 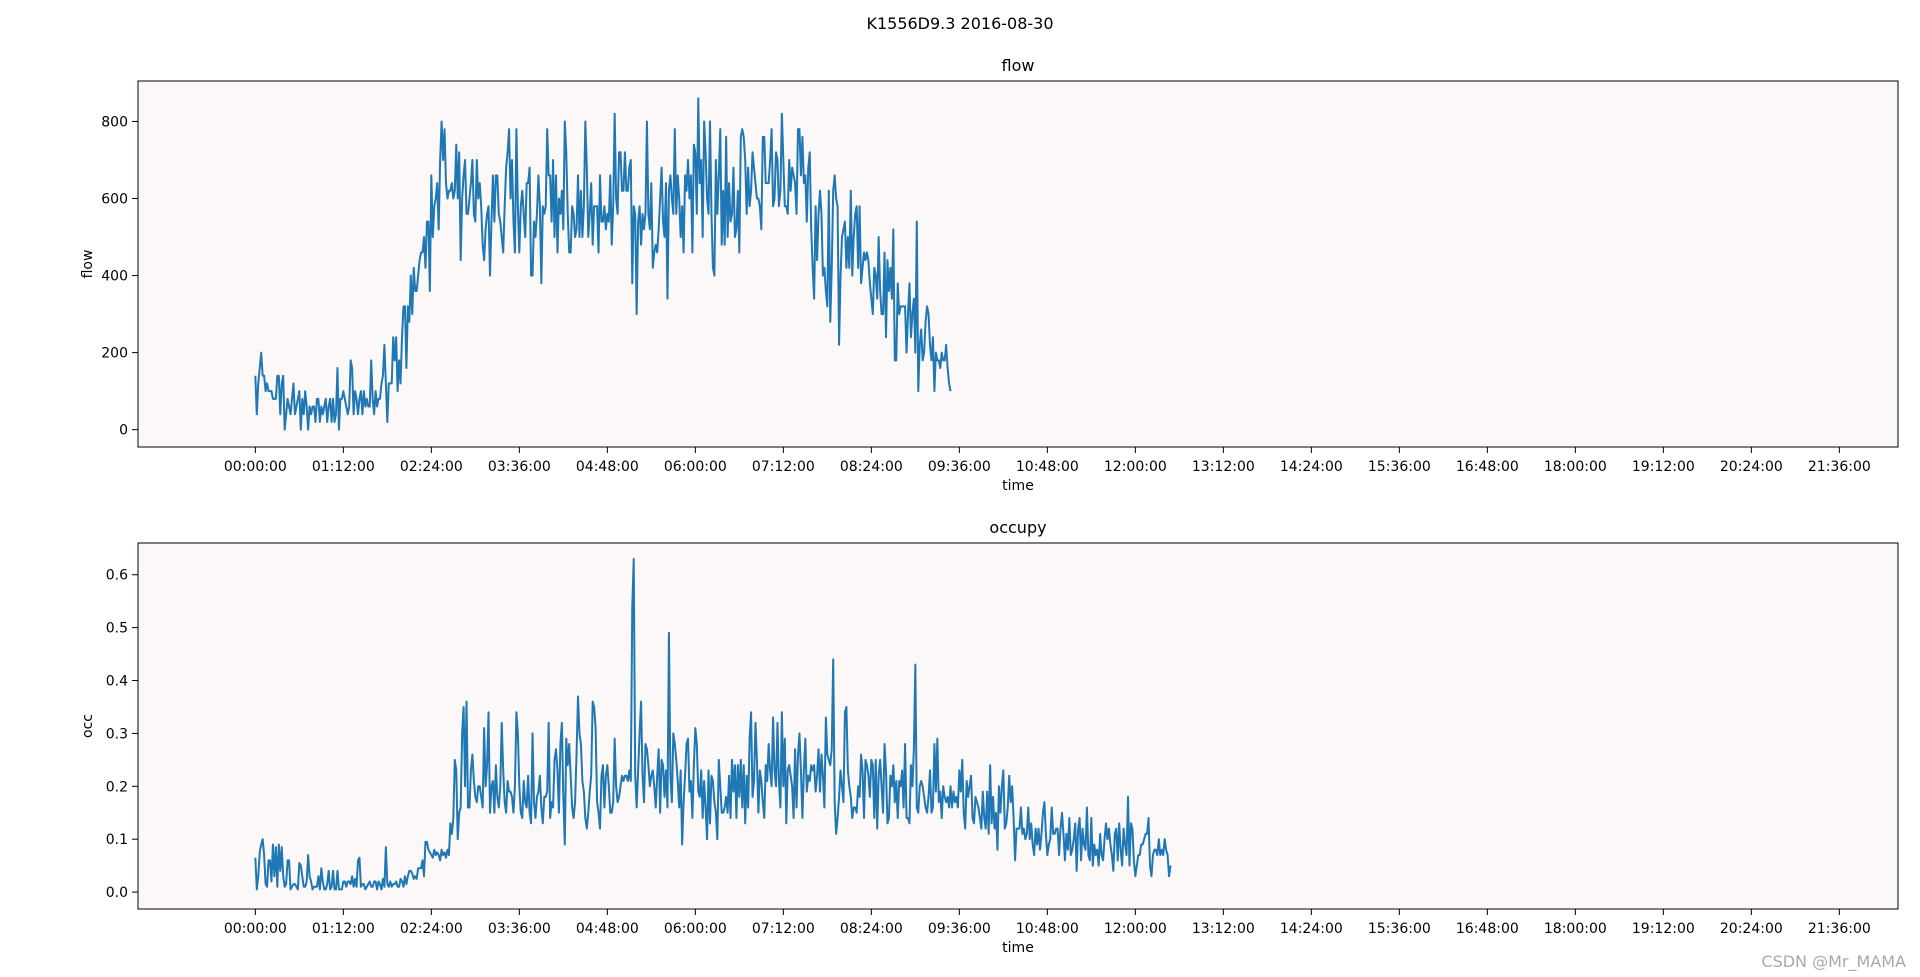 What do you see at coordinates (88, 264) in the screenshot?
I see `y-axis-label: flow` at bounding box center [88, 264].